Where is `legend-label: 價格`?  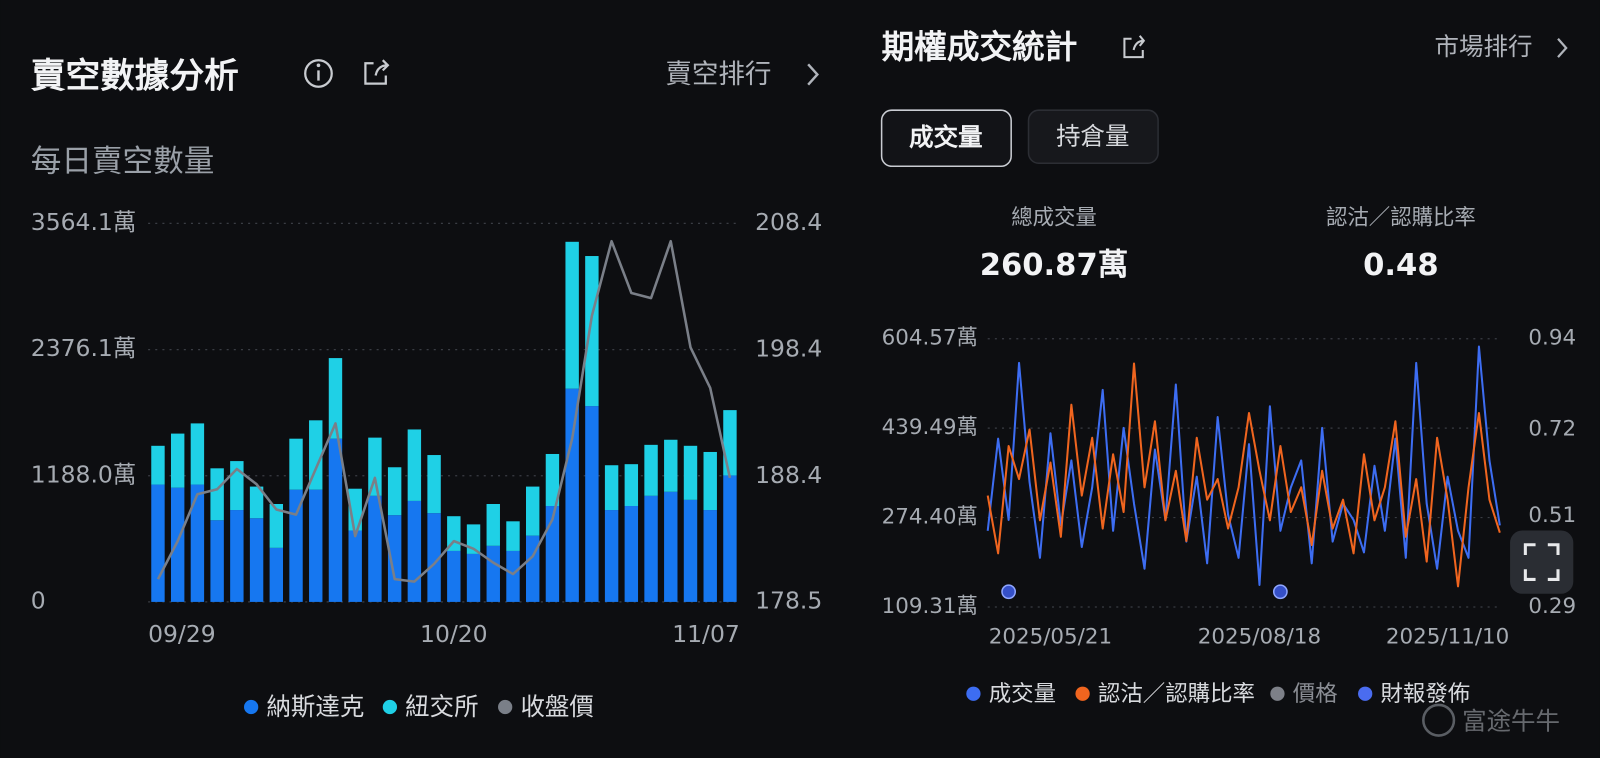 legend-label: 價格 is located at coordinates (1315, 694).